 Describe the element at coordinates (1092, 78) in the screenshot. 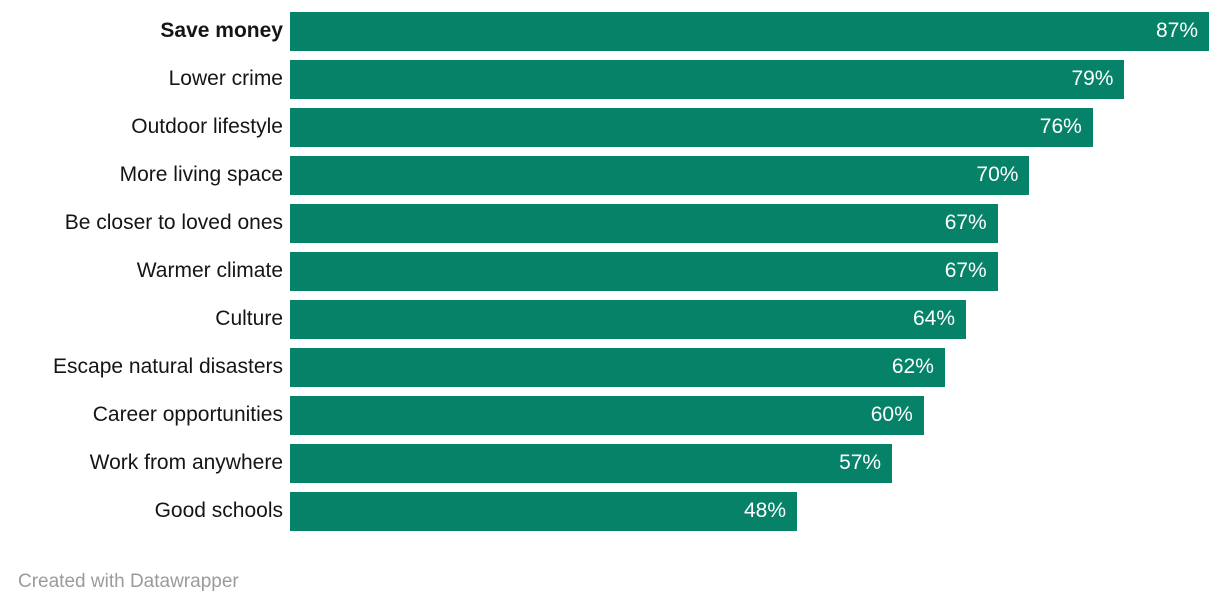

I see `bar-value-label: 79%` at that location.